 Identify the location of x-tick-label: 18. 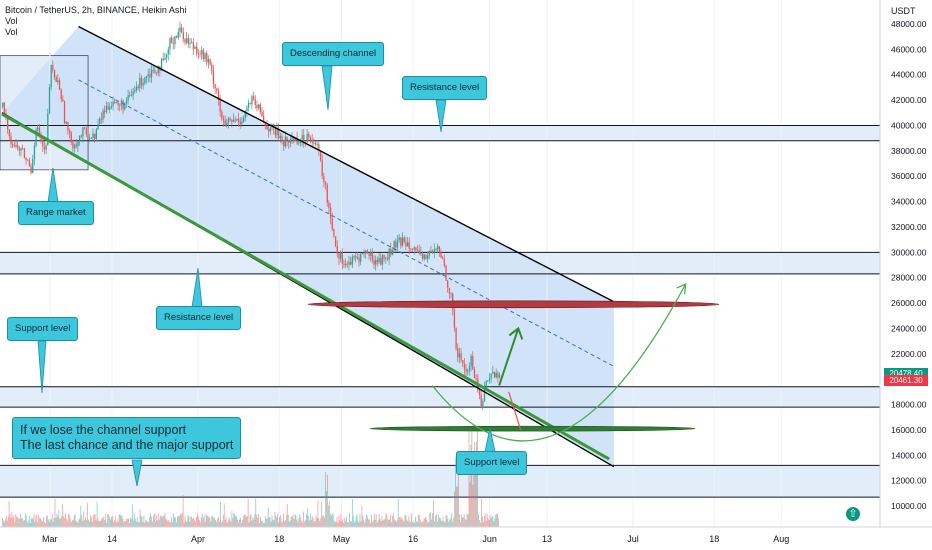
(279, 539).